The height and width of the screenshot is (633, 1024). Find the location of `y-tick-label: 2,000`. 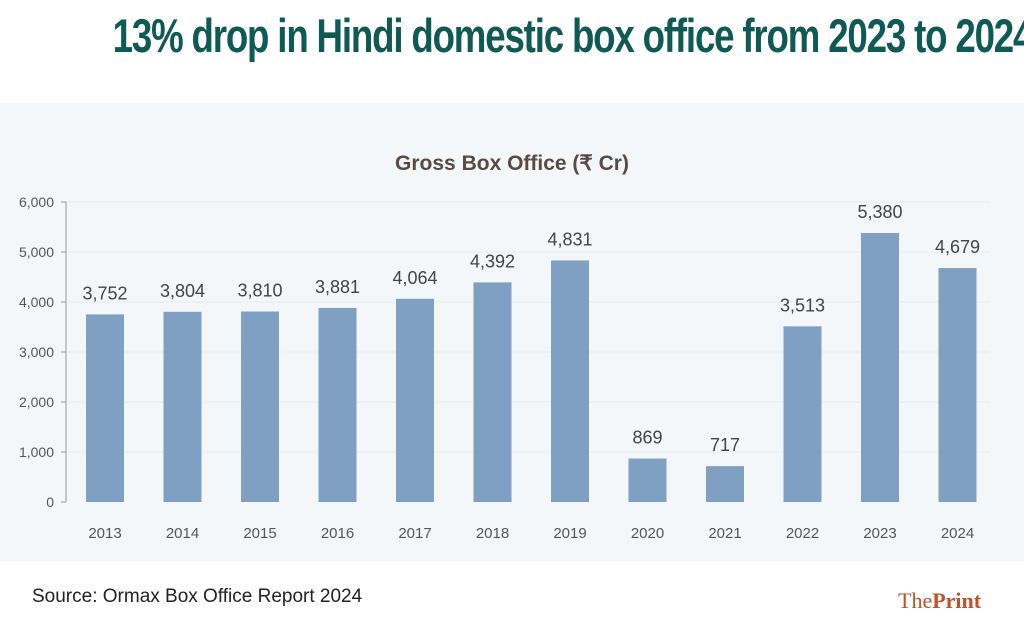

y-tick-label: 2,000 is located at coordinates (36, 402).